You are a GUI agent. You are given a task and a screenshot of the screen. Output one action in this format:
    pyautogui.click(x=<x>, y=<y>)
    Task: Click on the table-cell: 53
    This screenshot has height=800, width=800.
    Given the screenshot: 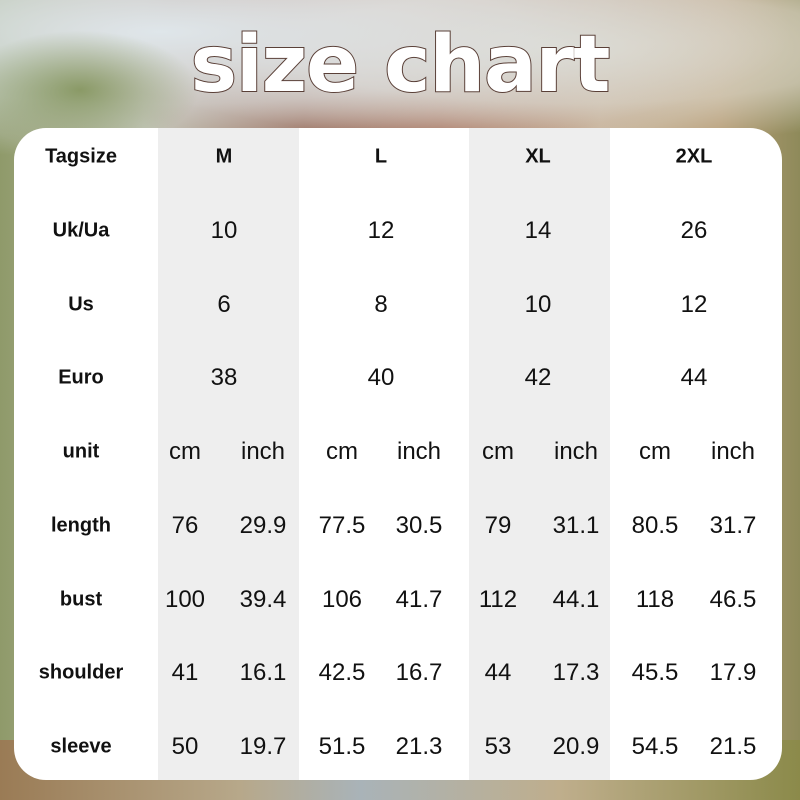 What is the action you would take?
    pyautogui.click(x=498, y=746)
    